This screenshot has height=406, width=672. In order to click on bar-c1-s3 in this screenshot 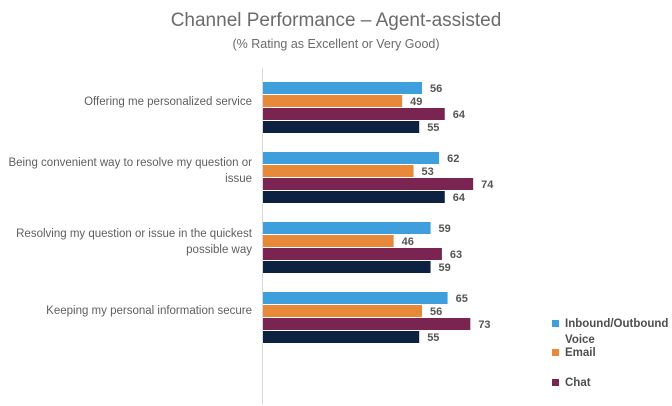, I will do `click(354, 114)`.